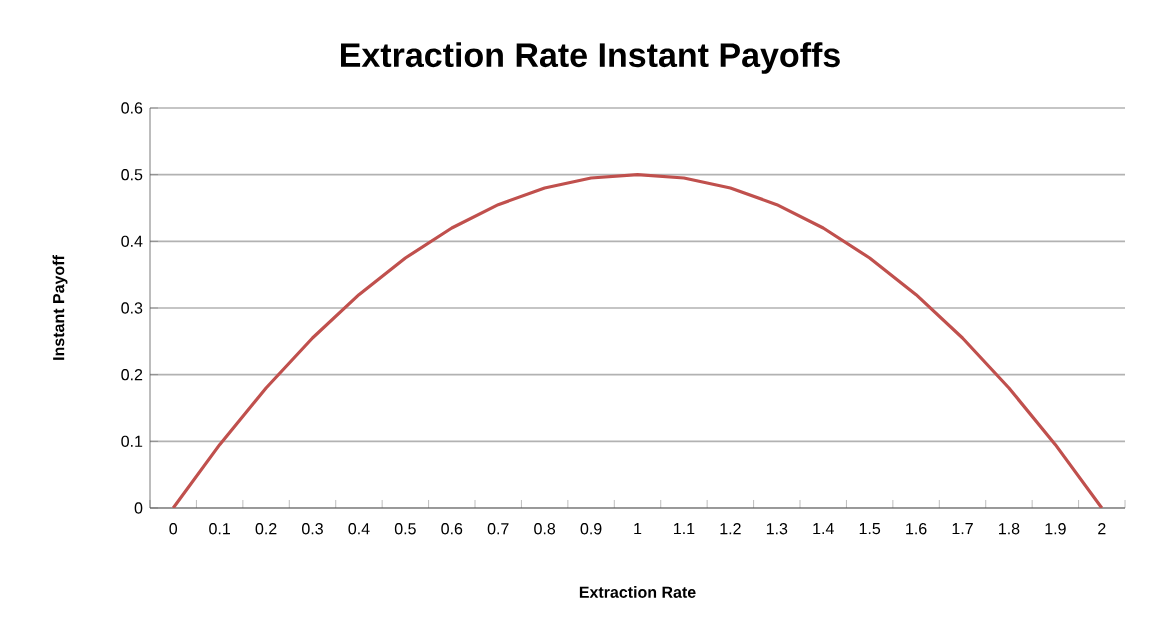  I want to click on y-tick-label: 0.1, so click(132, 441).